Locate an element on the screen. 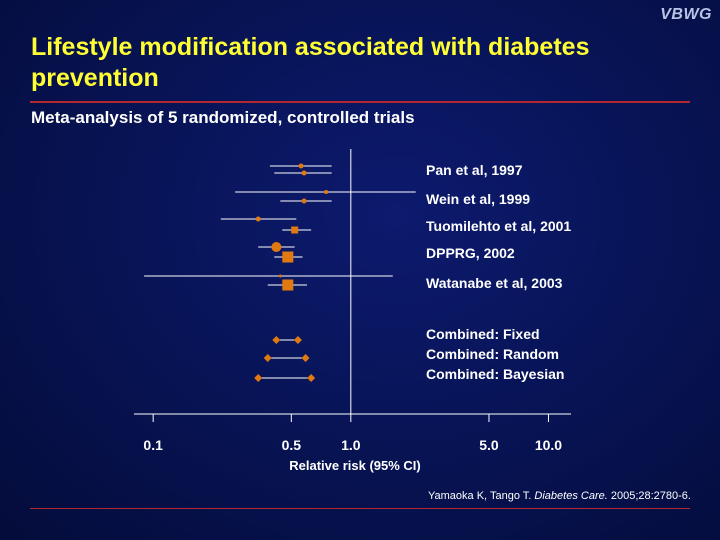  x-tick-label: 0.5 is located at coordinates (292, 445).